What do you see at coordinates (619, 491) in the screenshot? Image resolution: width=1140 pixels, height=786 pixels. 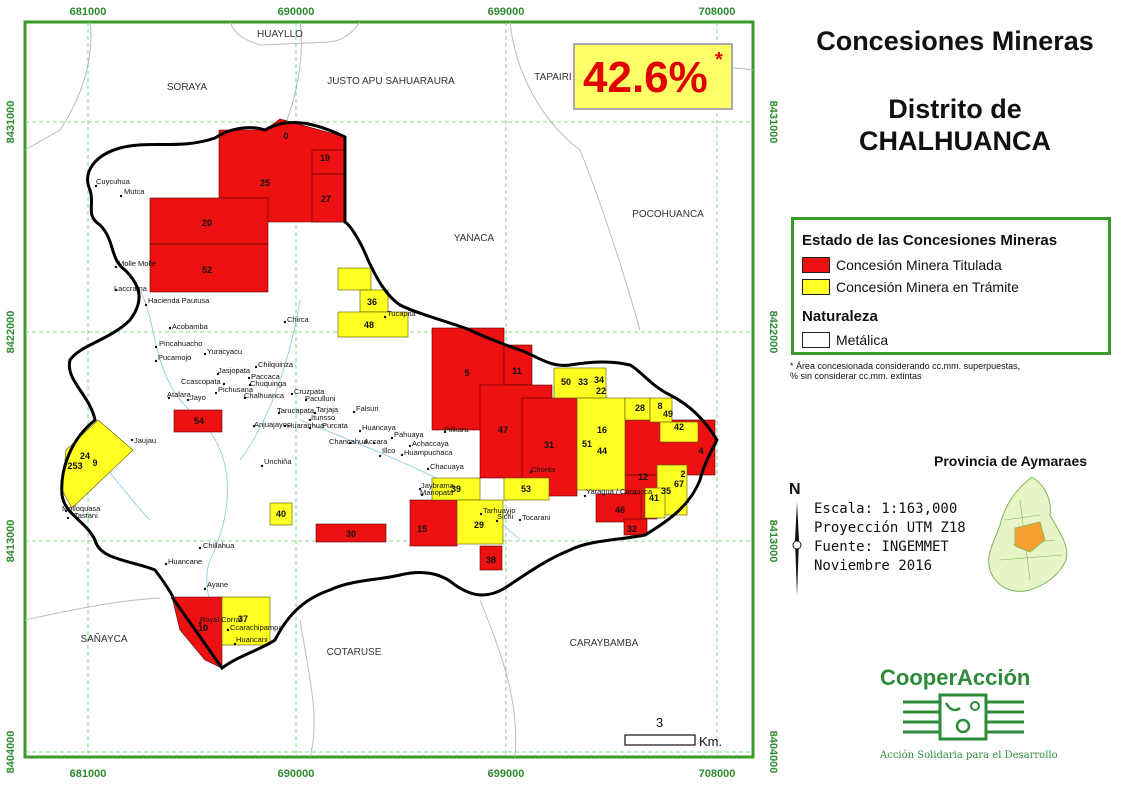 I see `town-label: Yaragua / Caraucca` at bounding box center [619, 491].